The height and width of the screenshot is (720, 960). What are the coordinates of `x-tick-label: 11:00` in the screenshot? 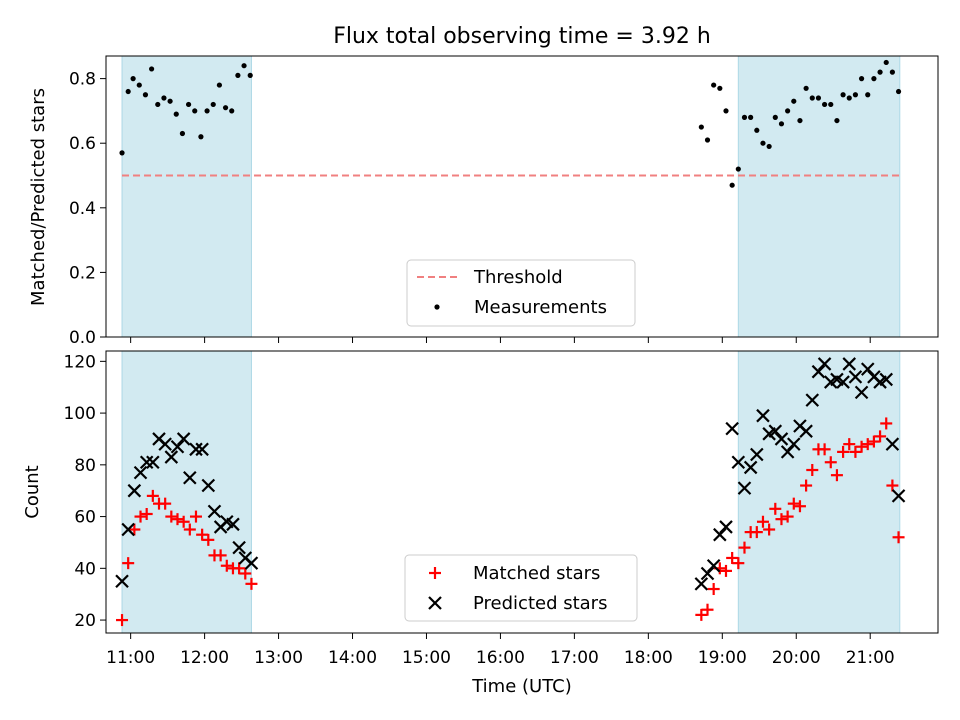 It's located at (130, 658).